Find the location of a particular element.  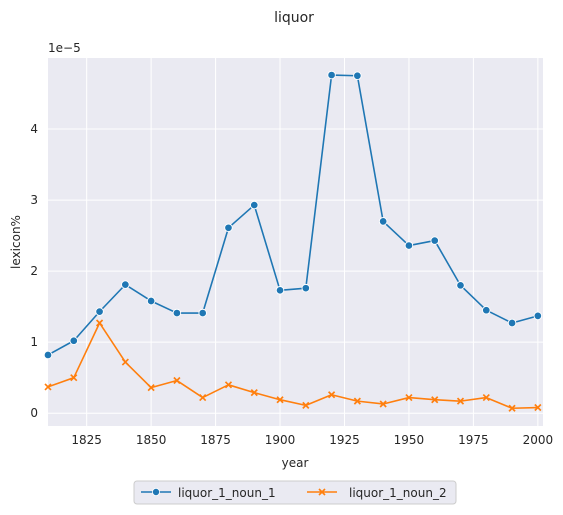

chart-title: liquor is located at coordinates (294, 18).